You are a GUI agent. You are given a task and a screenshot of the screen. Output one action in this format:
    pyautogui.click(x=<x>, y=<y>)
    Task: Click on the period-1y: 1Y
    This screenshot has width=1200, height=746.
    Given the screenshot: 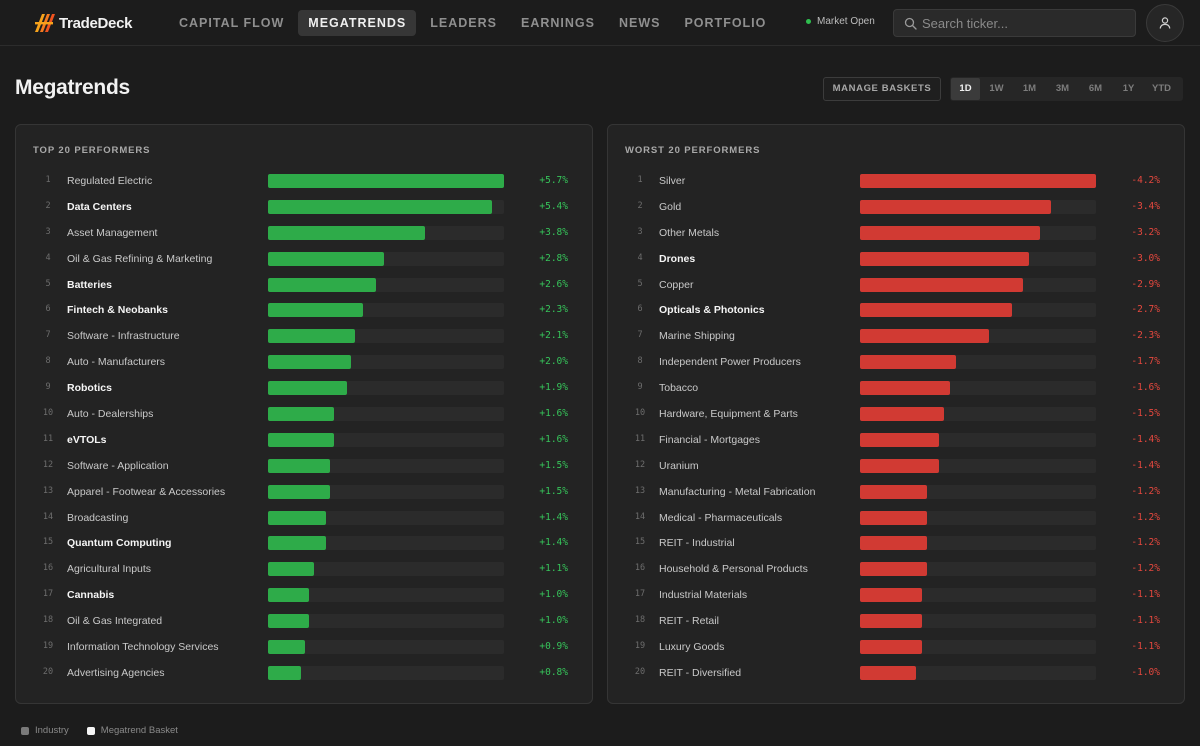 What is the action you would take?
    pyautogui.click(x=1128, y=88)
    